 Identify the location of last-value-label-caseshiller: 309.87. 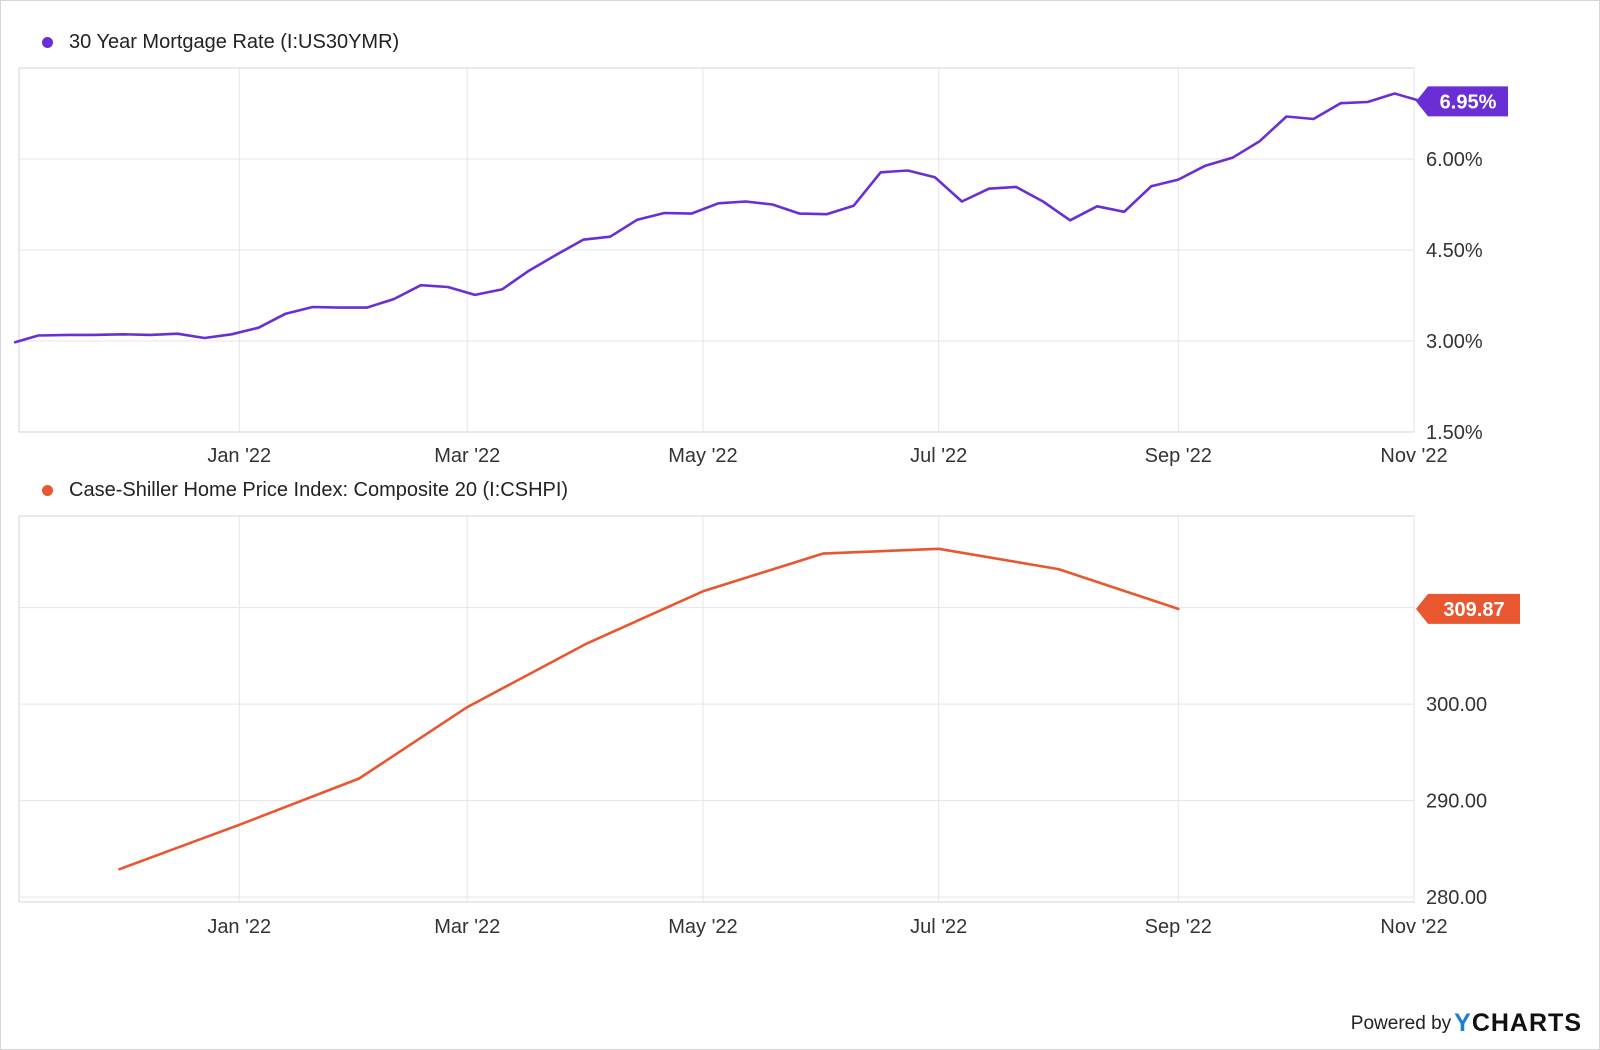
(1473, 610).